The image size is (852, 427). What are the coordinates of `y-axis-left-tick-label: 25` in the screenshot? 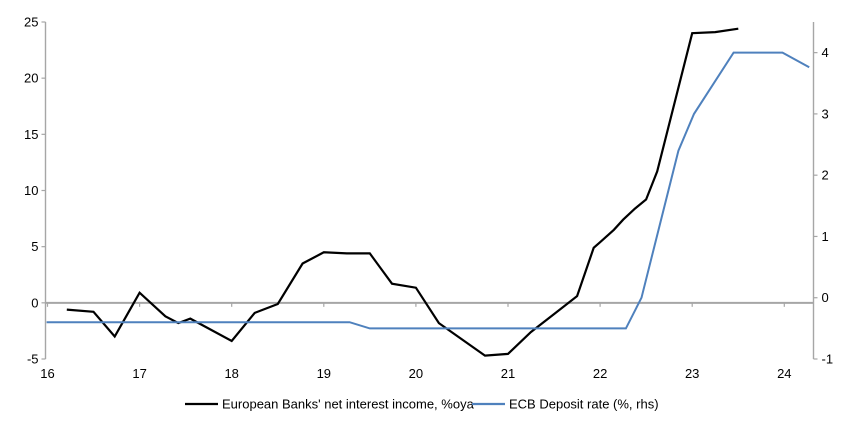 It's located at (31, 22).